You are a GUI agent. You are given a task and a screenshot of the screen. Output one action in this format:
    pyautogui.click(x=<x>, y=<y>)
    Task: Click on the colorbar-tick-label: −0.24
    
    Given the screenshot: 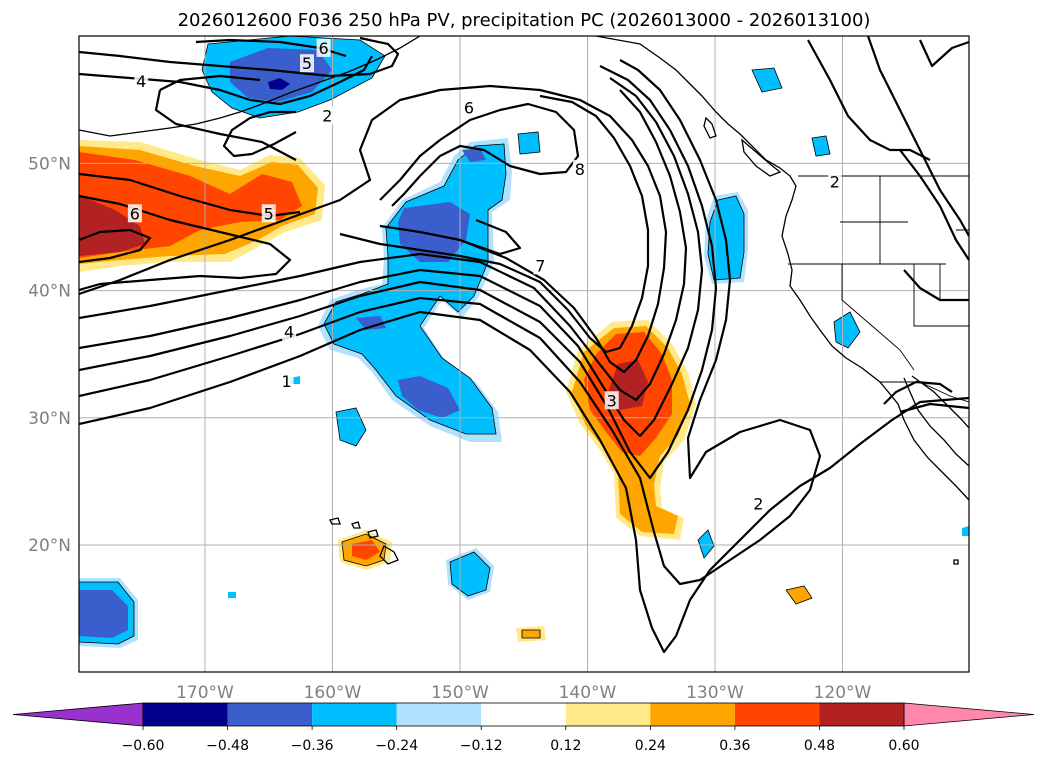 What is the action you would take?
    pyautogui.click(x=396, y=746)
    